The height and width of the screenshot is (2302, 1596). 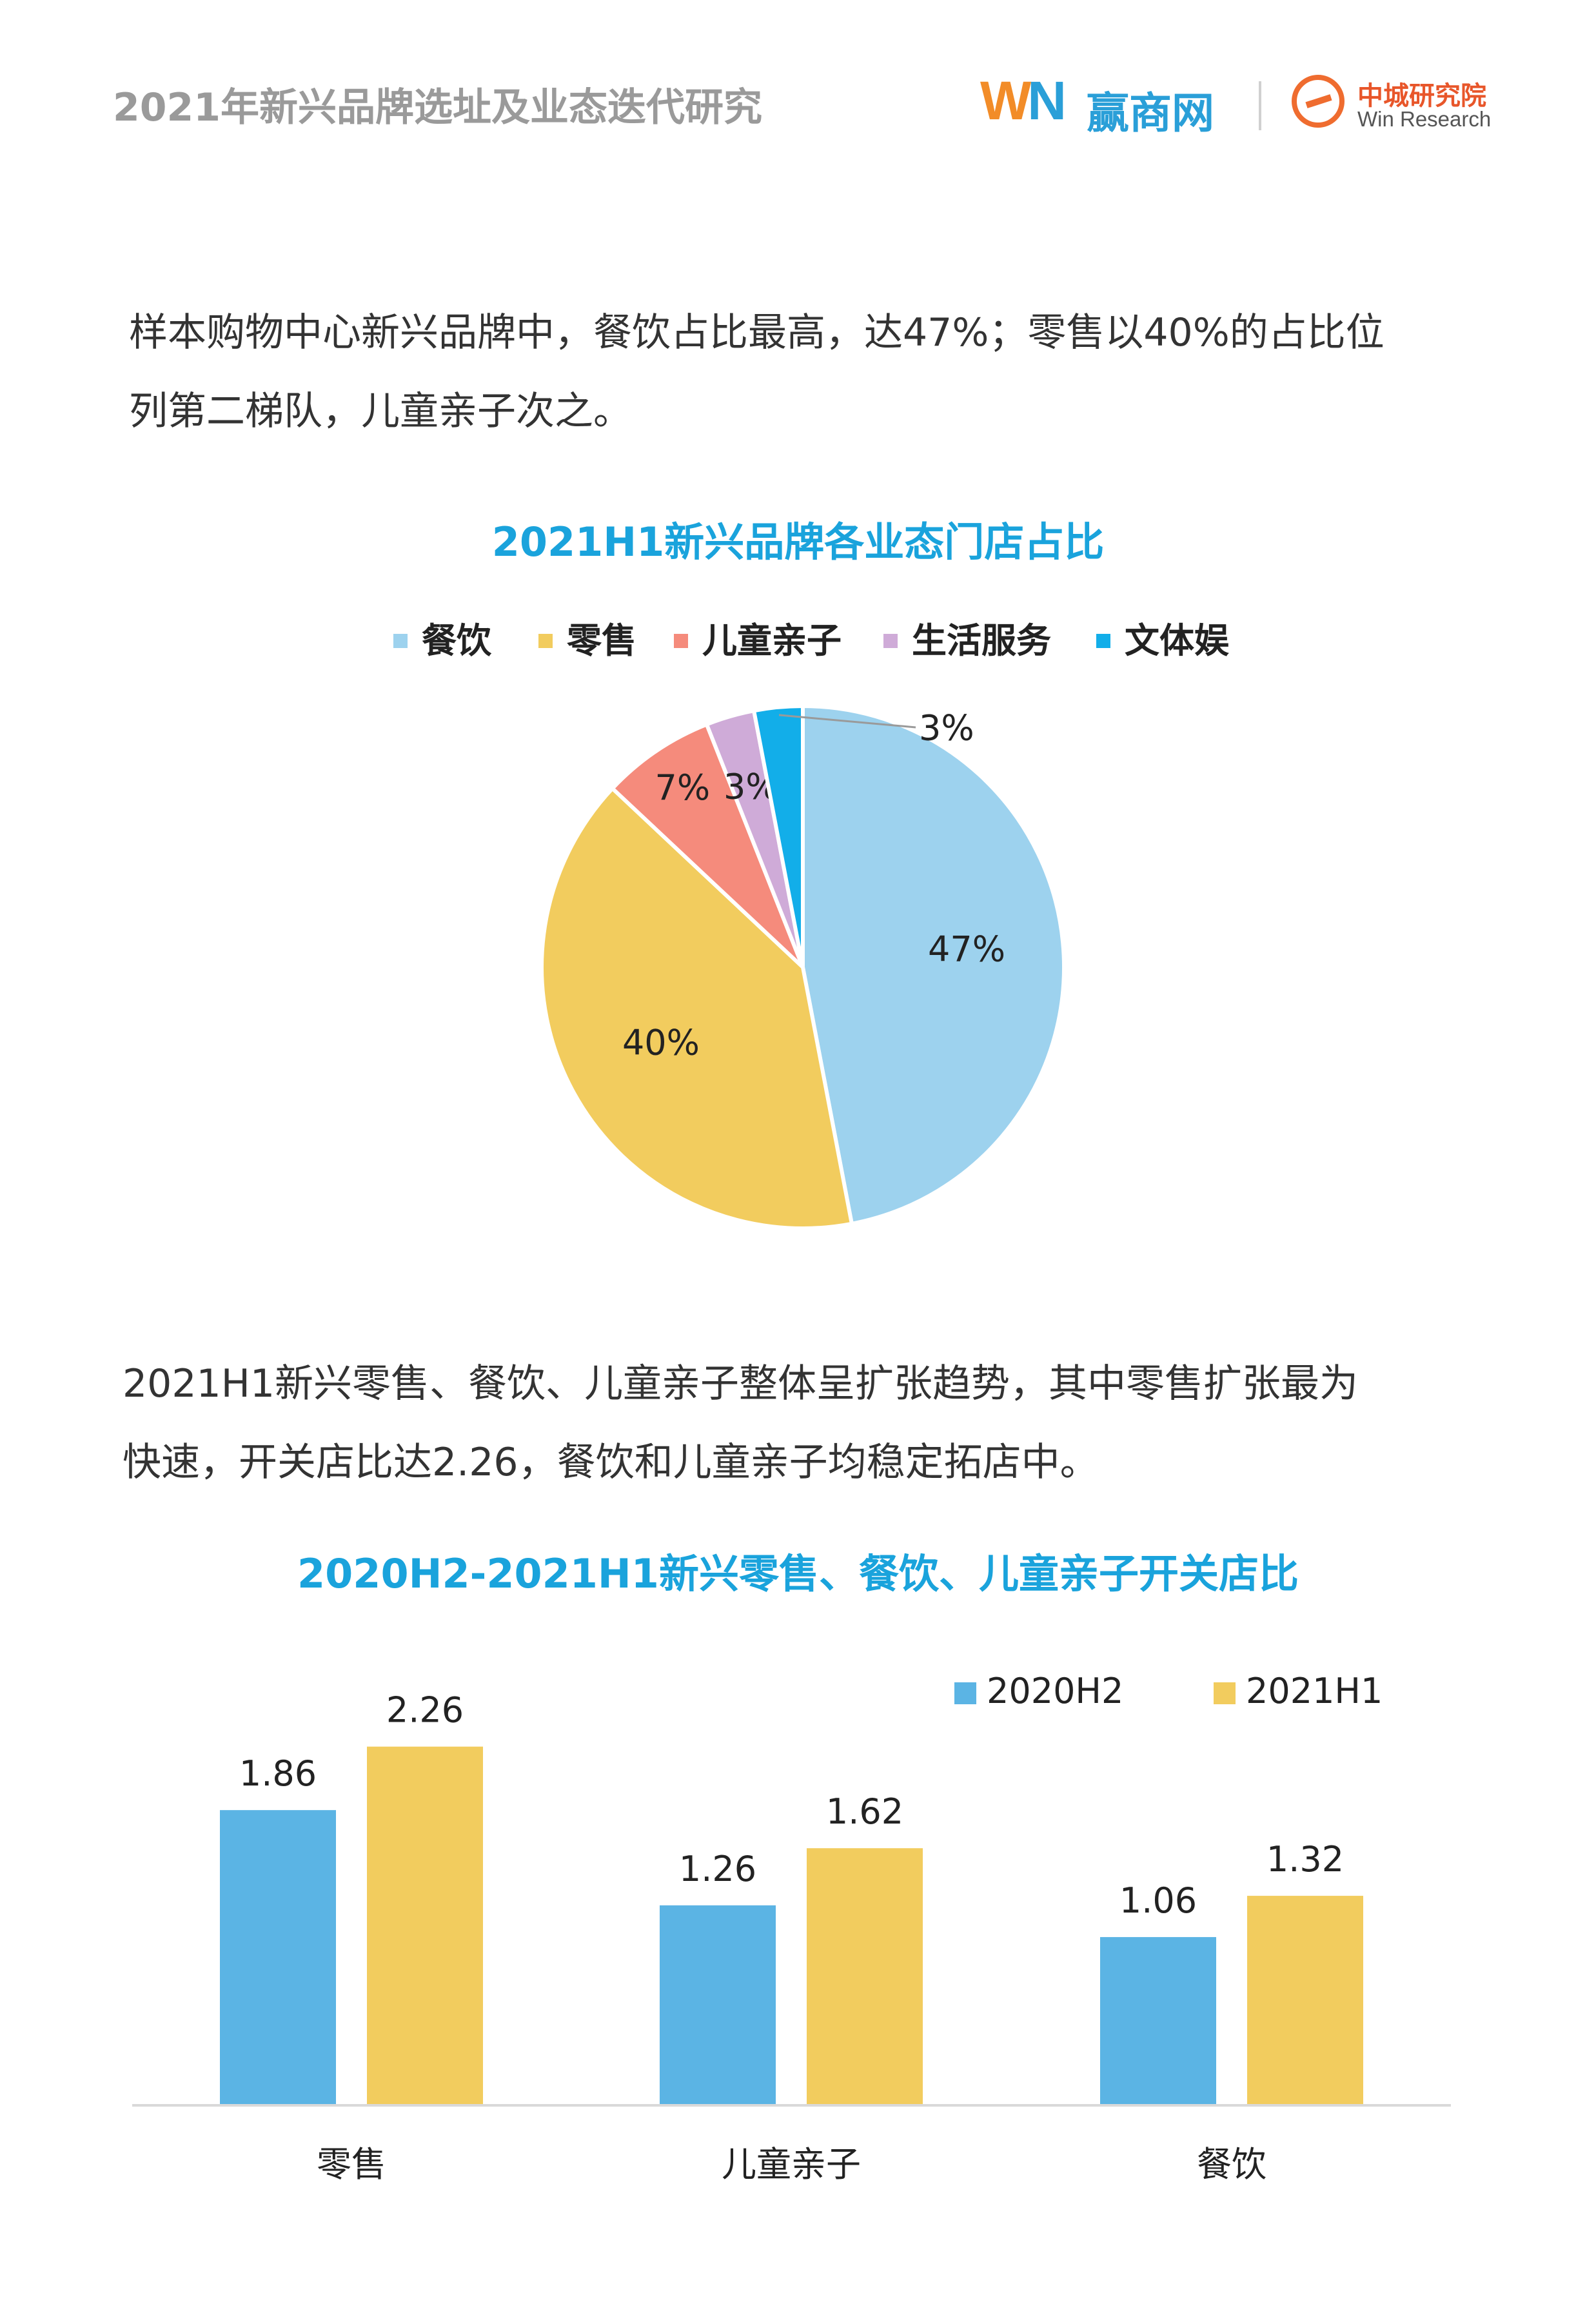 What do you see at coordinates (946, 729) in the screenshot?
I see `pie-data-label: 3%` at bounding box center [946, 729].